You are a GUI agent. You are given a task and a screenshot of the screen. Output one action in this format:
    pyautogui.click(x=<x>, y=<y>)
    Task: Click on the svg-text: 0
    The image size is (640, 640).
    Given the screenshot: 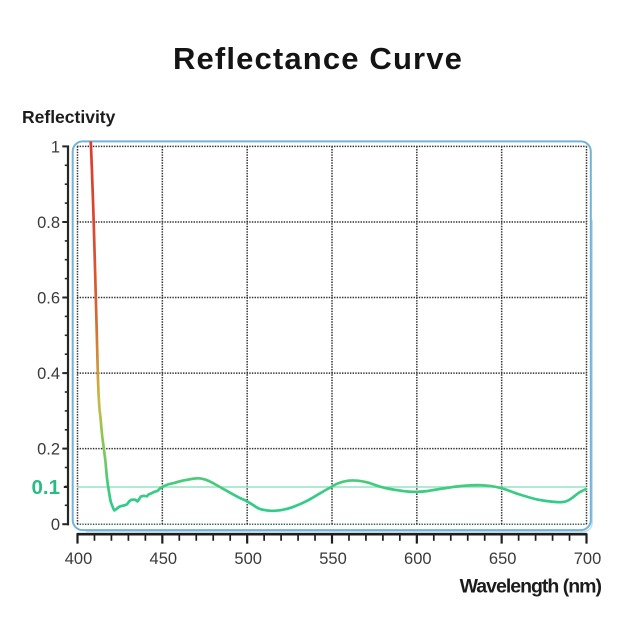 What is the action you would take?
    pyautogui.click(x=55, y=525)
    